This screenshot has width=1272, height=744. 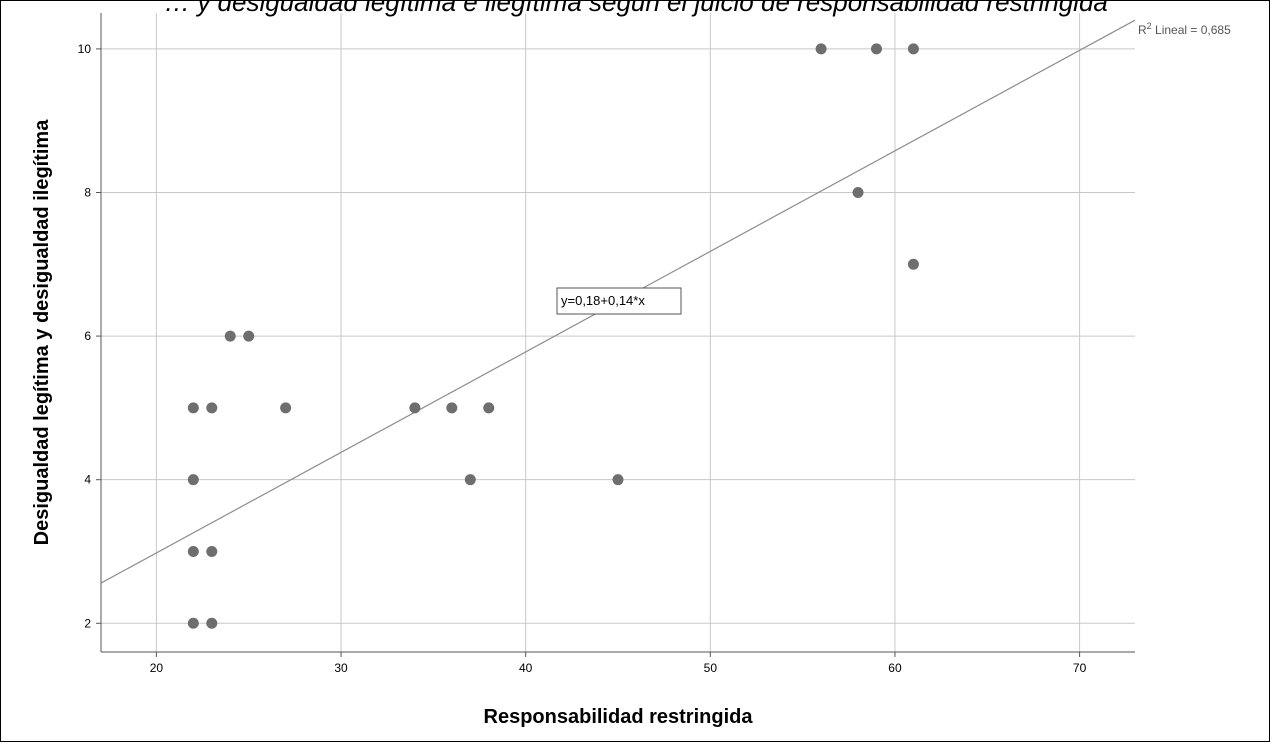 What do you see at coordinates (85, 49) in the screenshot?
I see `y-tick-label: 10` at bounding box center [85, 49].